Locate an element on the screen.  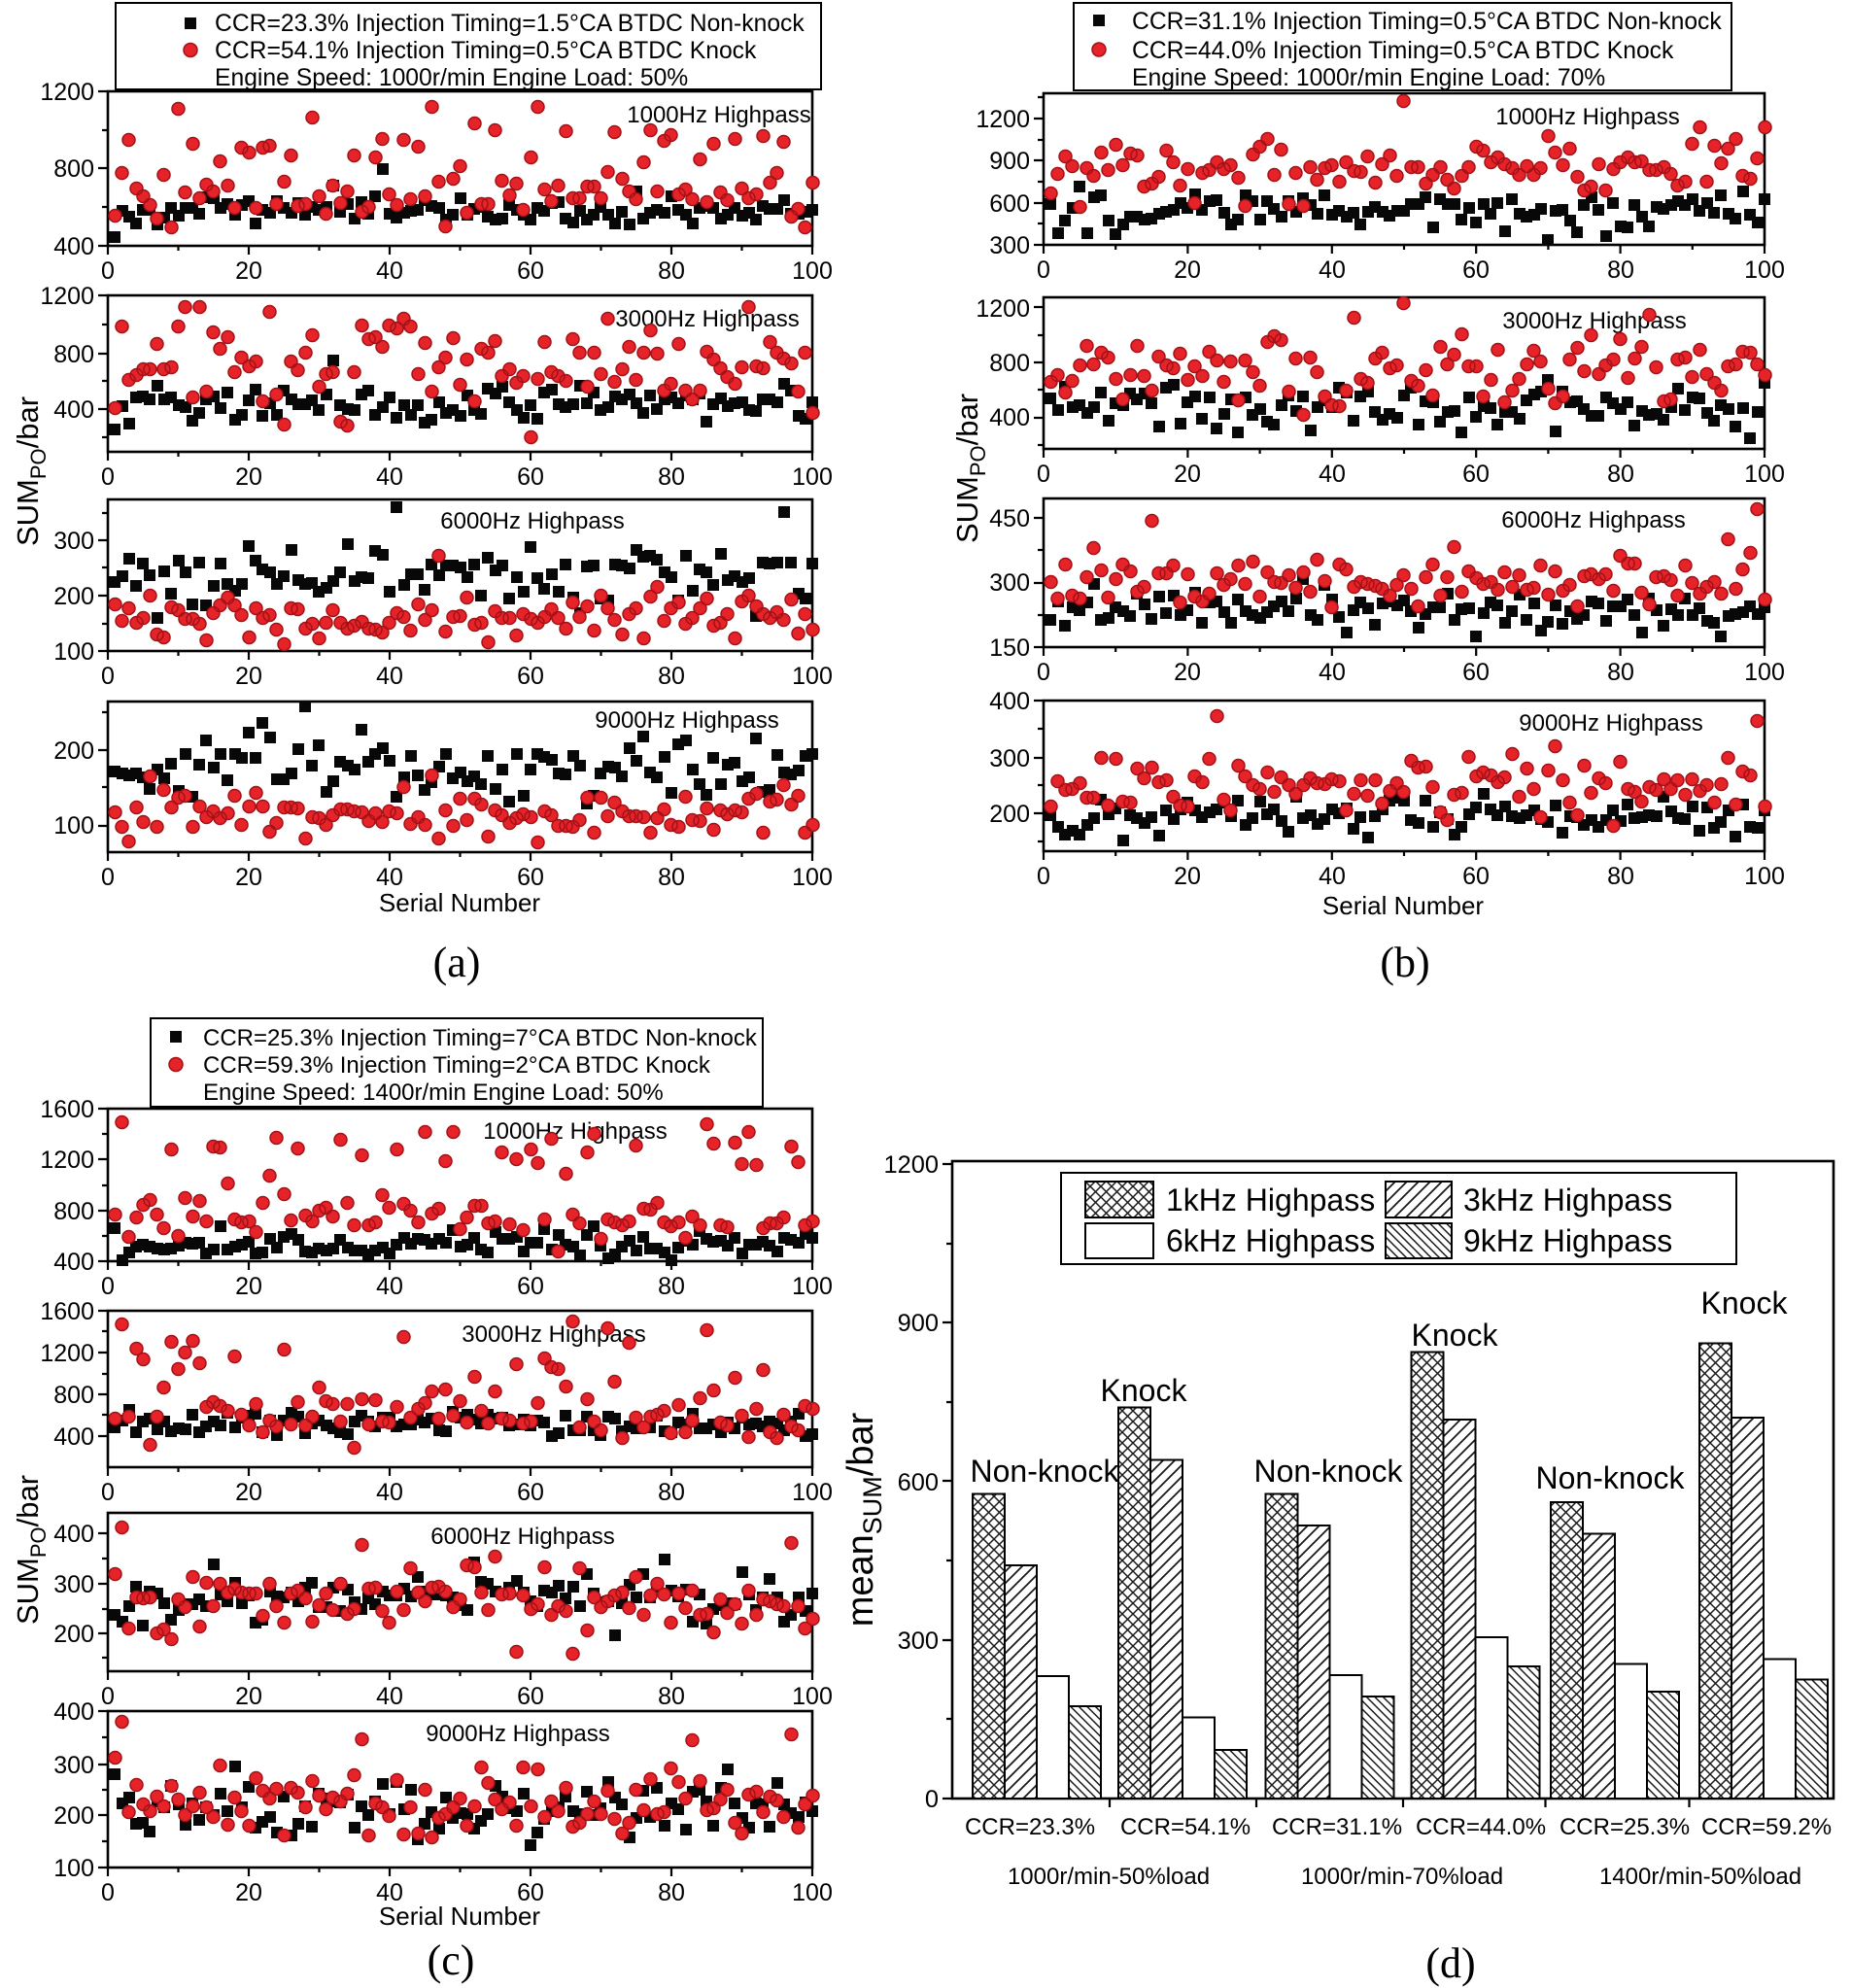
svg-text: 20 is located at coordinates (1188, 672).